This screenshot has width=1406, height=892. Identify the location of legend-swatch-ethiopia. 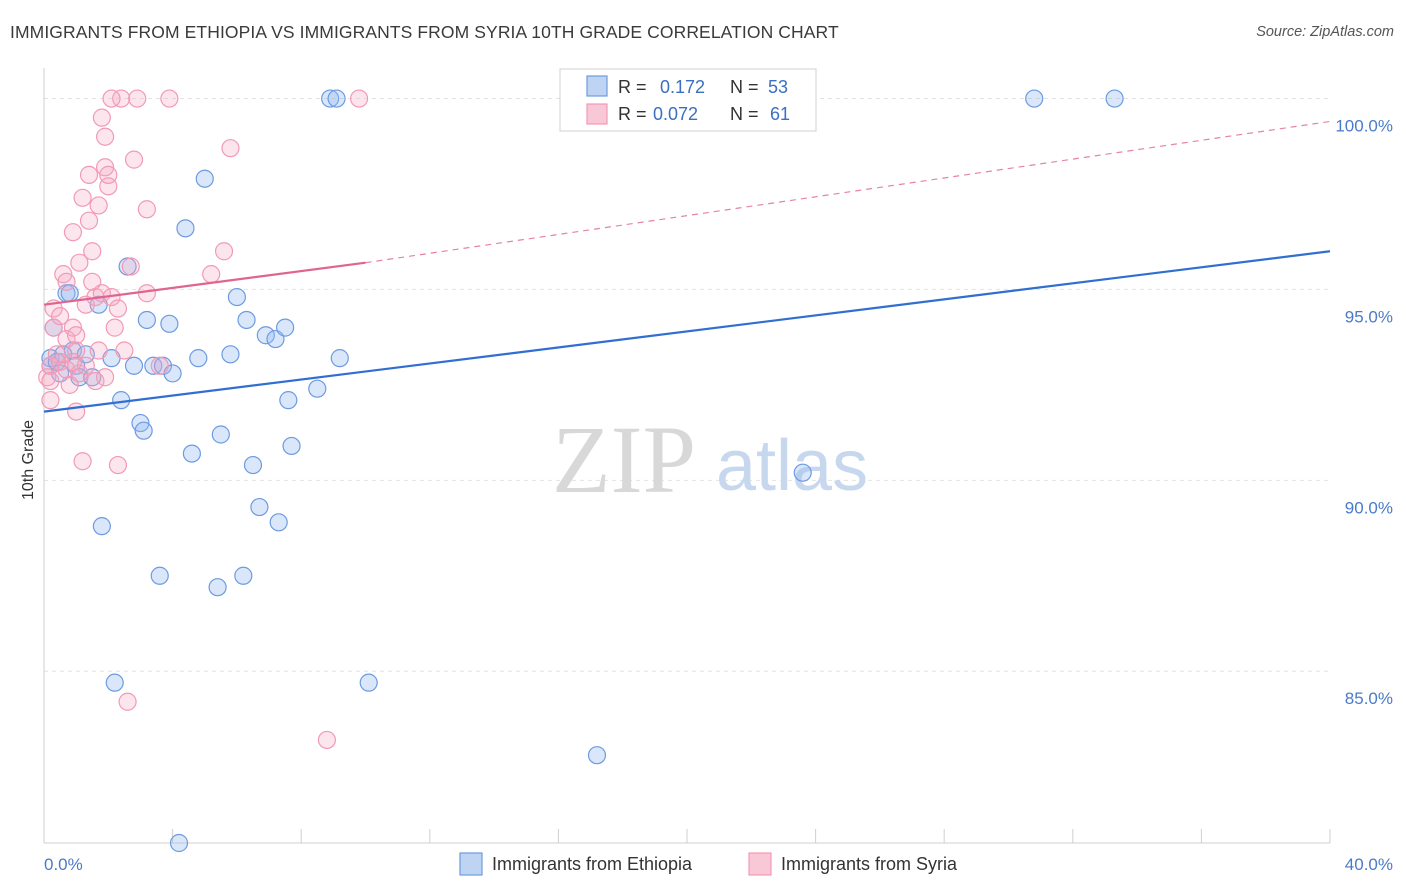
(597, 86).